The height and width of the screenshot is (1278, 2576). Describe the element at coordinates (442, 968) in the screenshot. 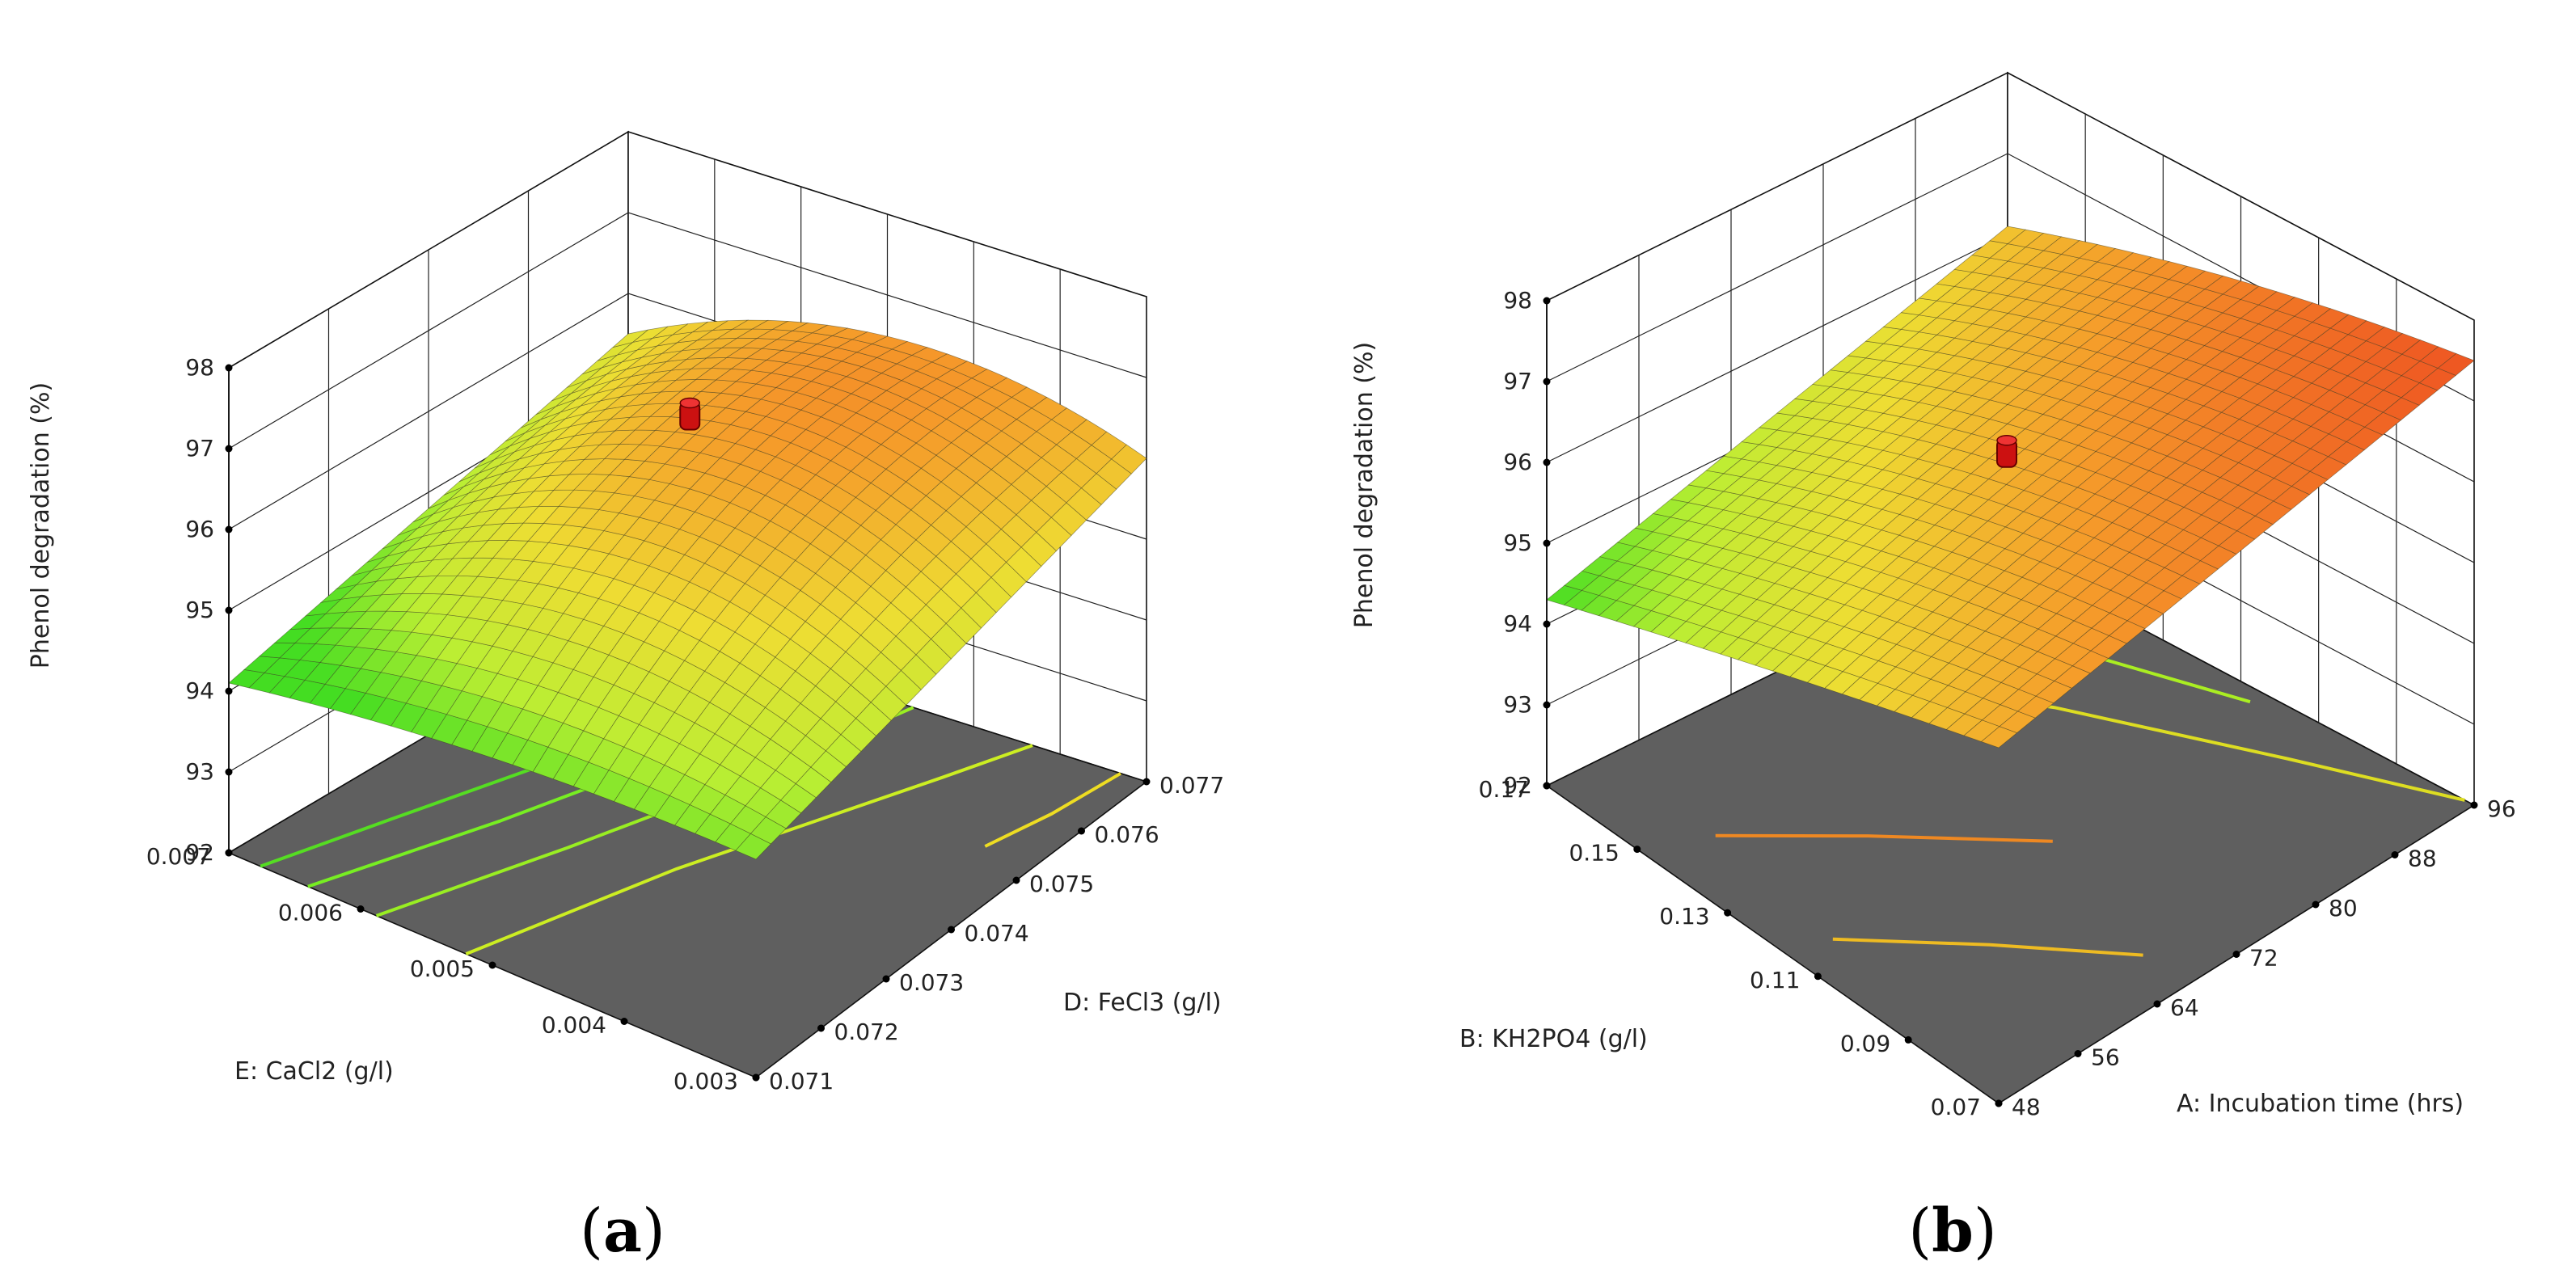

I see `x-tick-label: 0.005` at that location.